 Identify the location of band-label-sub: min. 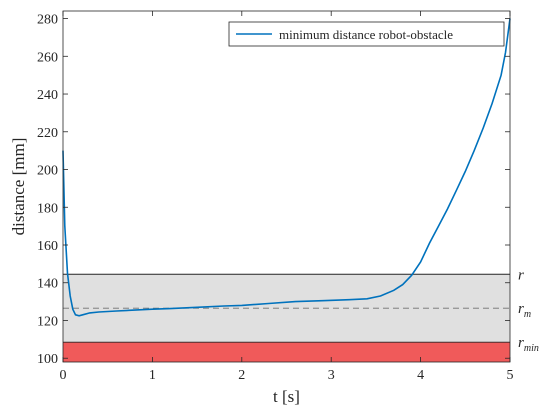
(531, 348).